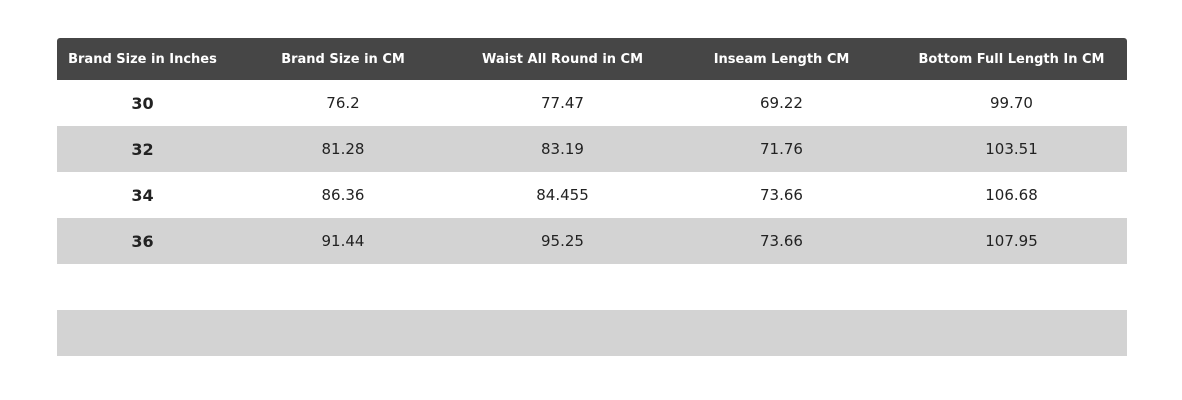 The image size is (1182, 400). Describe the element at coordinates (343, 195) in the screenshot. I see `measure-cell: 86.36` at that location.